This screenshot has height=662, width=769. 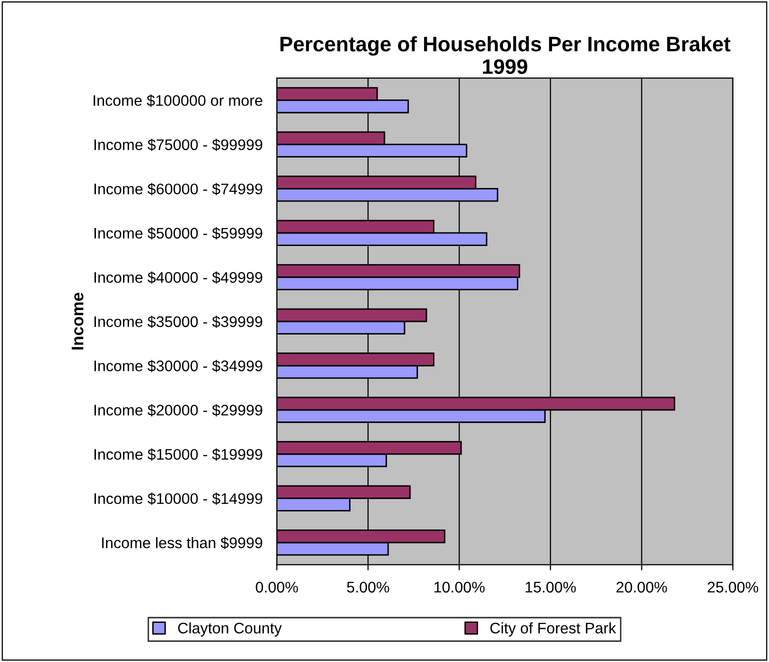 I want to click on y-tick-label: Income $100000 or more, so click(x=178, y=100).